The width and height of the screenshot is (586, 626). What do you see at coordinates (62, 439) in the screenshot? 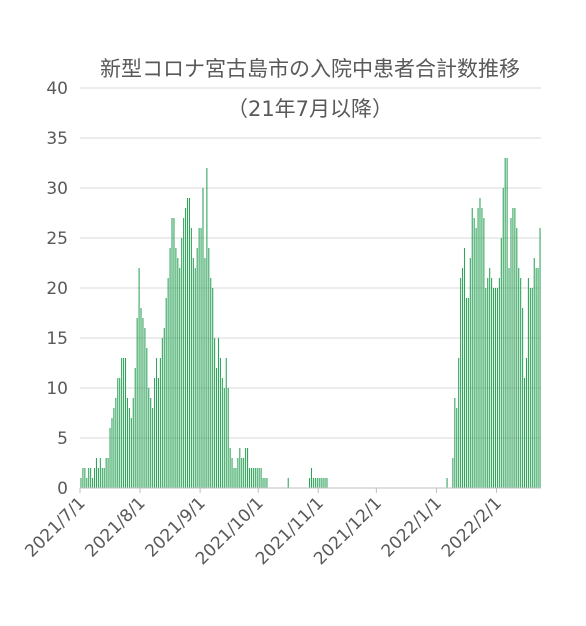
I see `y-tick-label: 5` at bounding box center [62, 439].